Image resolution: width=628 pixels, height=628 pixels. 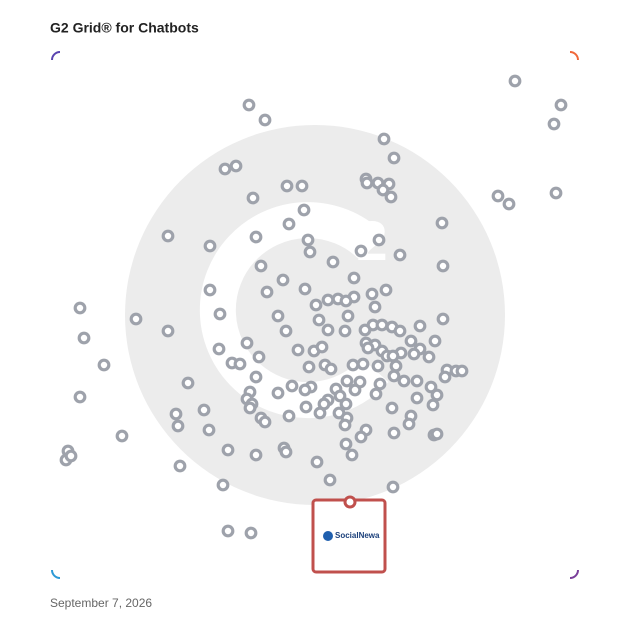 What do you see at coordinates (350, 502) in the screenshot?
I see `highlight-point` at bounding box center [350, 502].